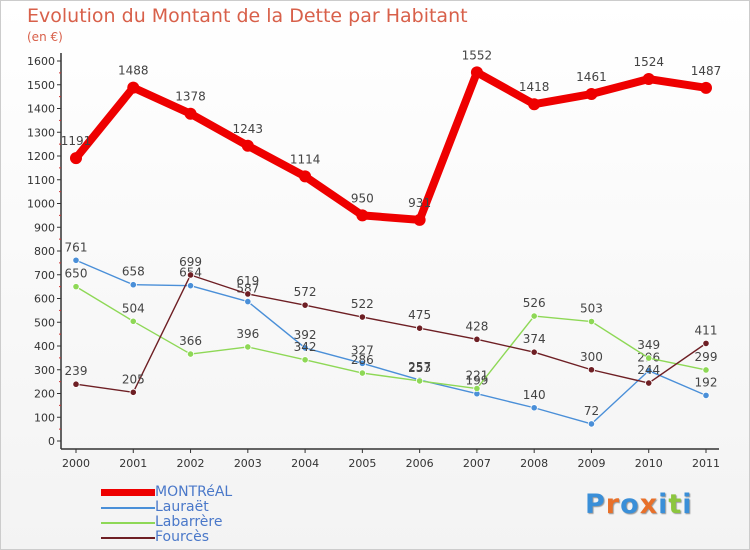 The height and width of the screenshot is (550, 750). What do you see at coordinates (44, 417) in the screenshot?
I see `y-tick-label: 100` at bounding box center [44, 417].